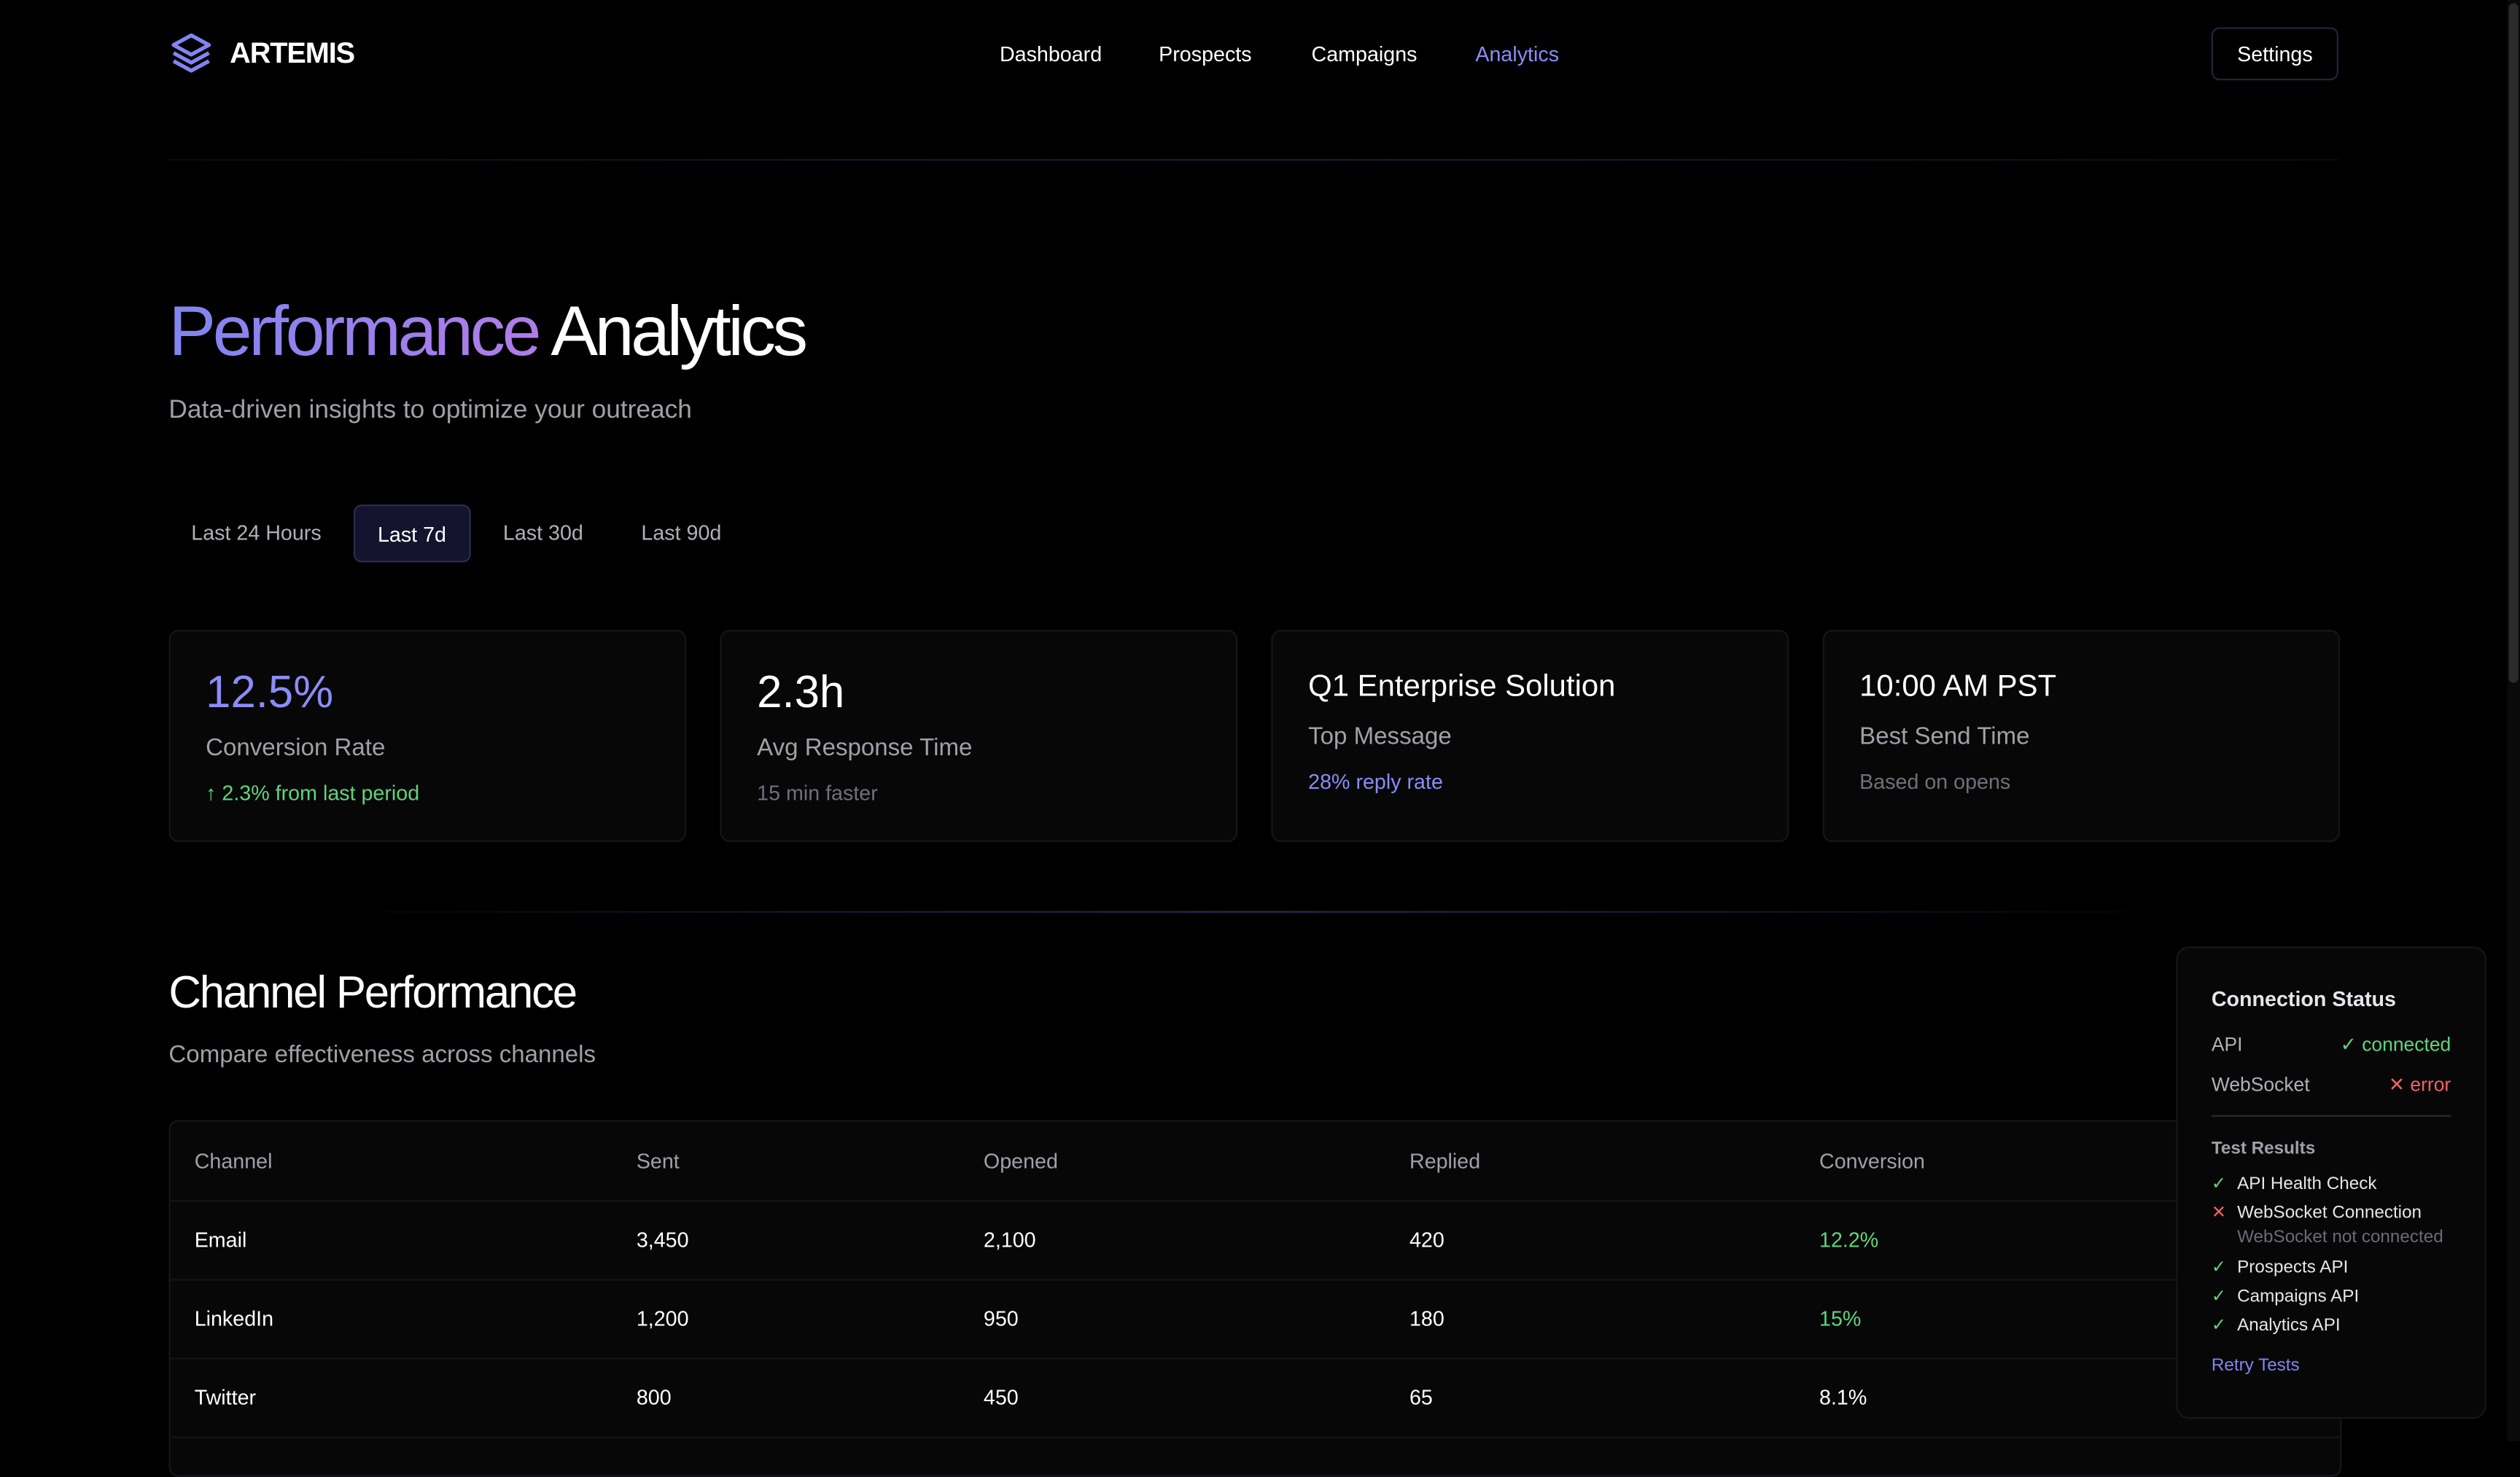  Describe the element at coordinates (2513, 343) in the screenshot. I see `scrollbar-thumb` at that location.